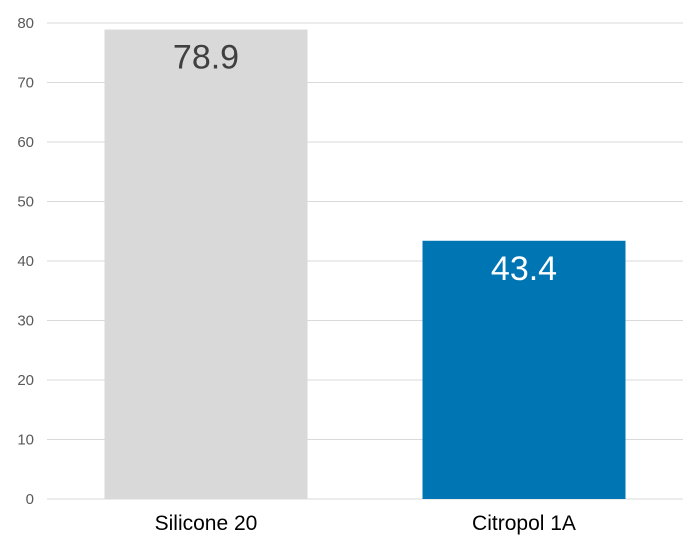 The image size is (690, 540). I want to click on y-tick-label: 60, so click(25, 142).